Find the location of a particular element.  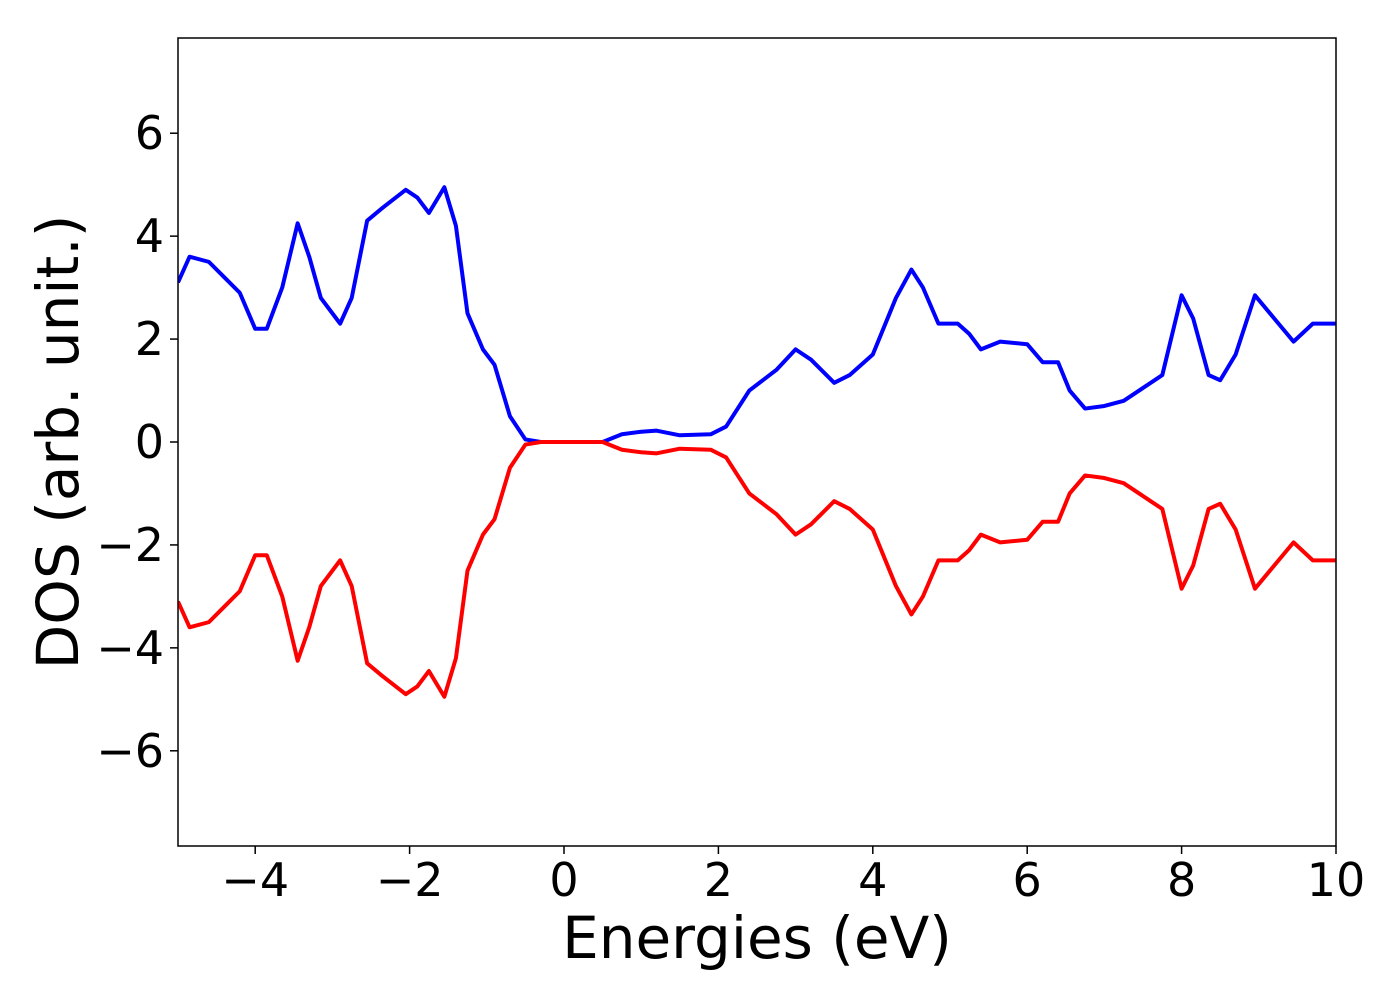

y-tick-label: 6 is located at coordinates (149, 133).